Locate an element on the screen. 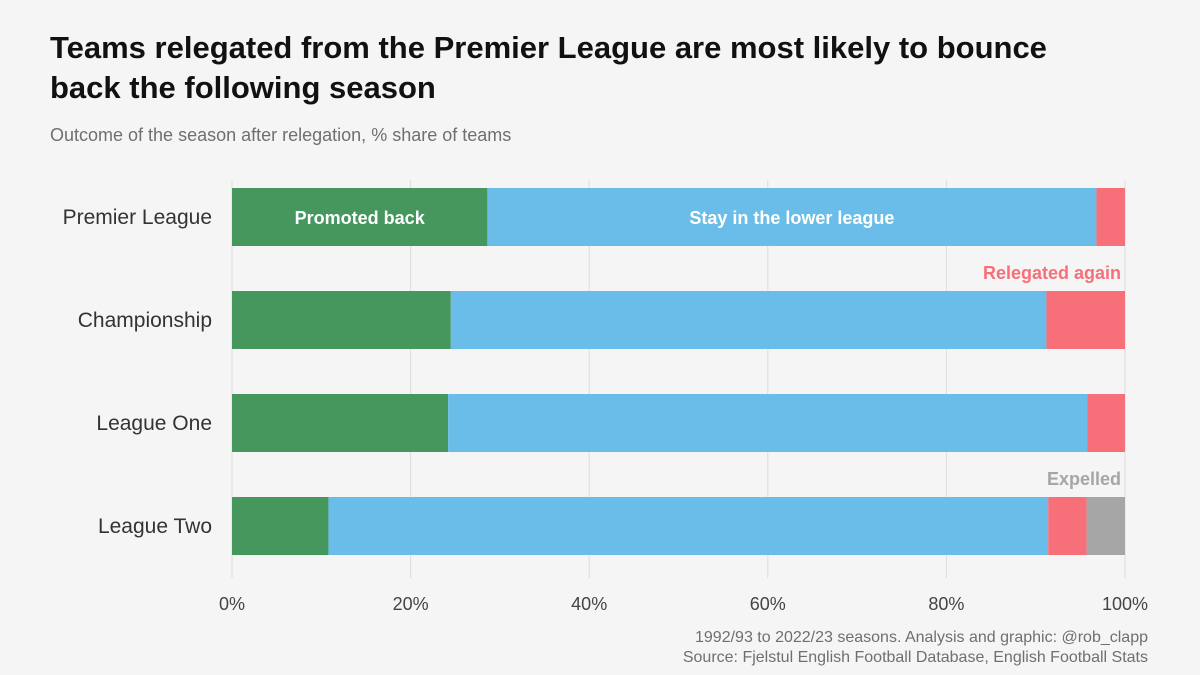 The height and width of the screenshot is (675, 1200). category-label: League Two is located at coordinates (155, 526).